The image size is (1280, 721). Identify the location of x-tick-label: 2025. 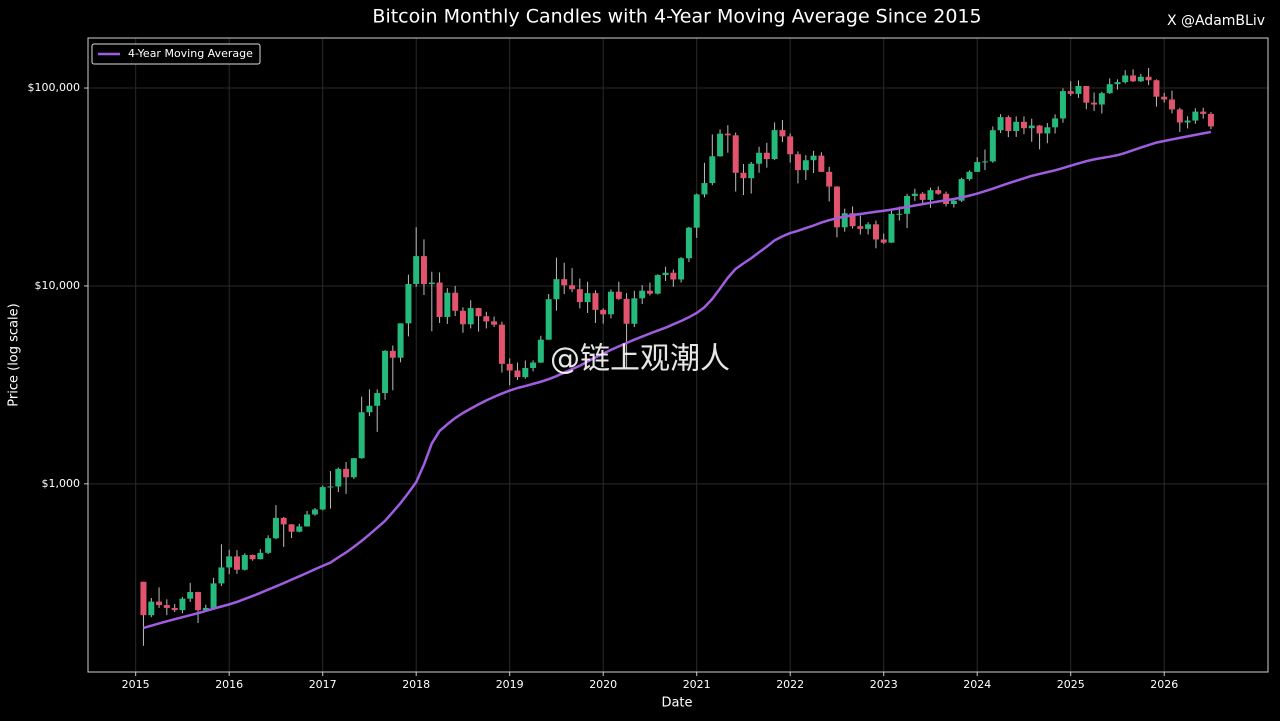
(1071, 684).